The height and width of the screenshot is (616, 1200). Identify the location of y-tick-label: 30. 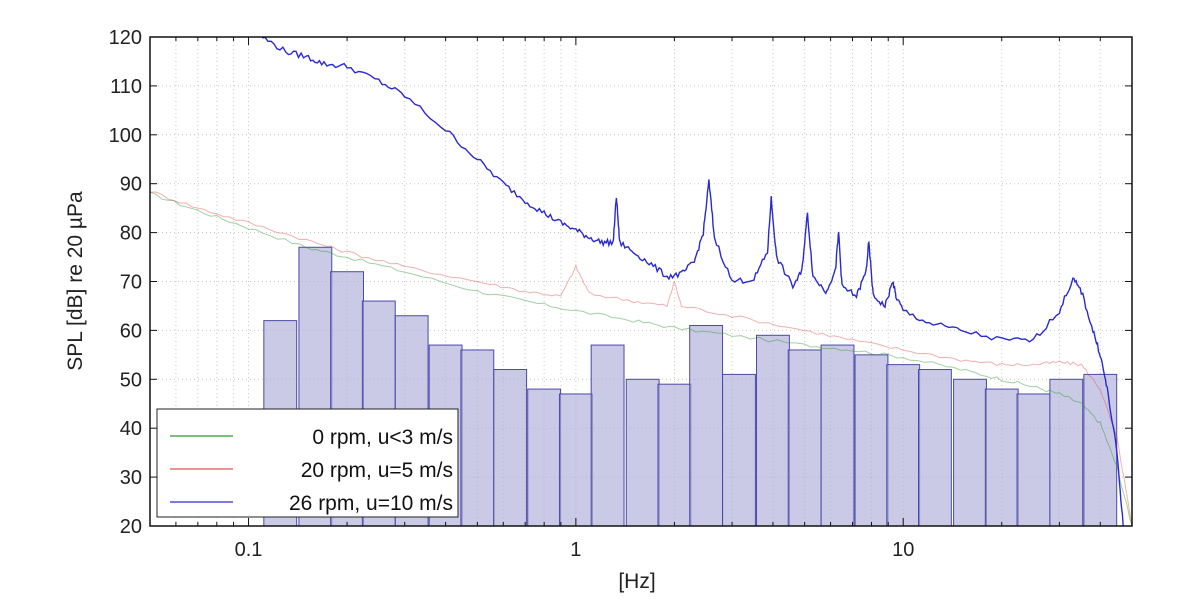
(131, 478).